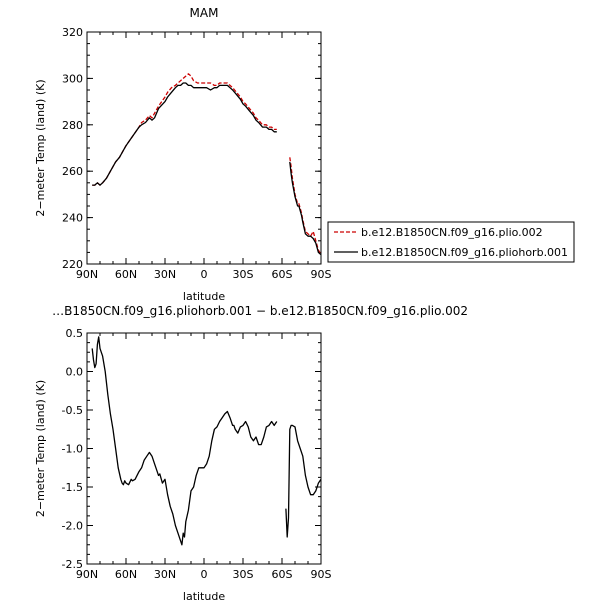 The height and width of the screenshot is (609, 609). What do you see at coordinates (464, 252) in the screenshot?
I see `legend-label: b.e12.B1850CN.f09_g16.pliohorb.001` at bounding box center [464, 252].